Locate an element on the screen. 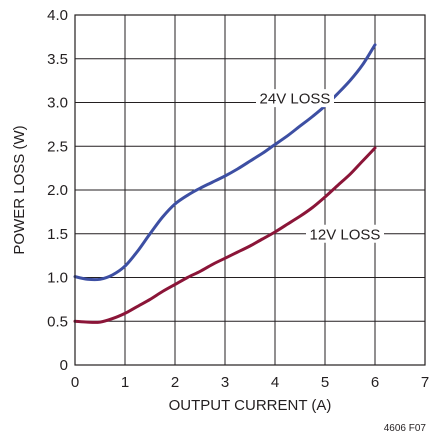 This screenshot has height=439, width=433. figure-number: 4606 F07 is located at coordinates (405, 428).